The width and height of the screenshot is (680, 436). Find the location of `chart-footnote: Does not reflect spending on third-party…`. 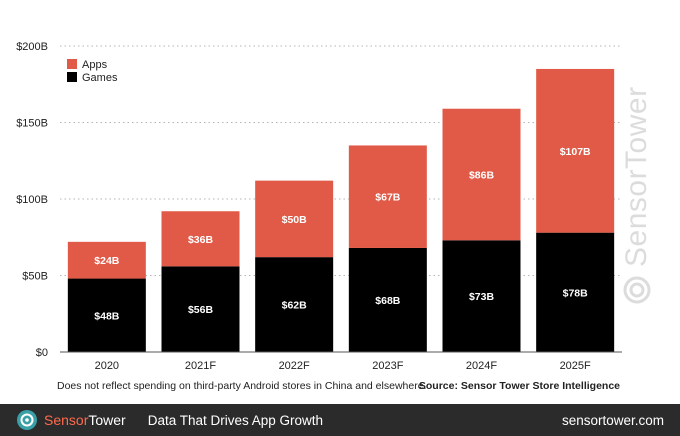

chart-footnote: Does not reflect spending on third-party… is located at coordinates (242, 386).